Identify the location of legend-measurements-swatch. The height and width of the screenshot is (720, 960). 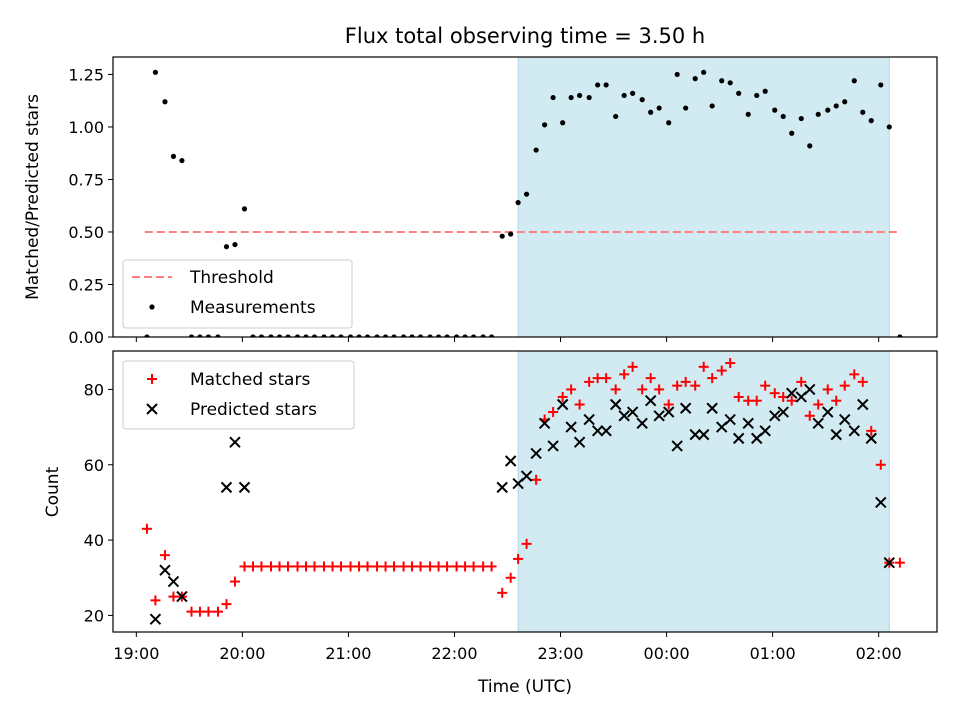
(152, 307).